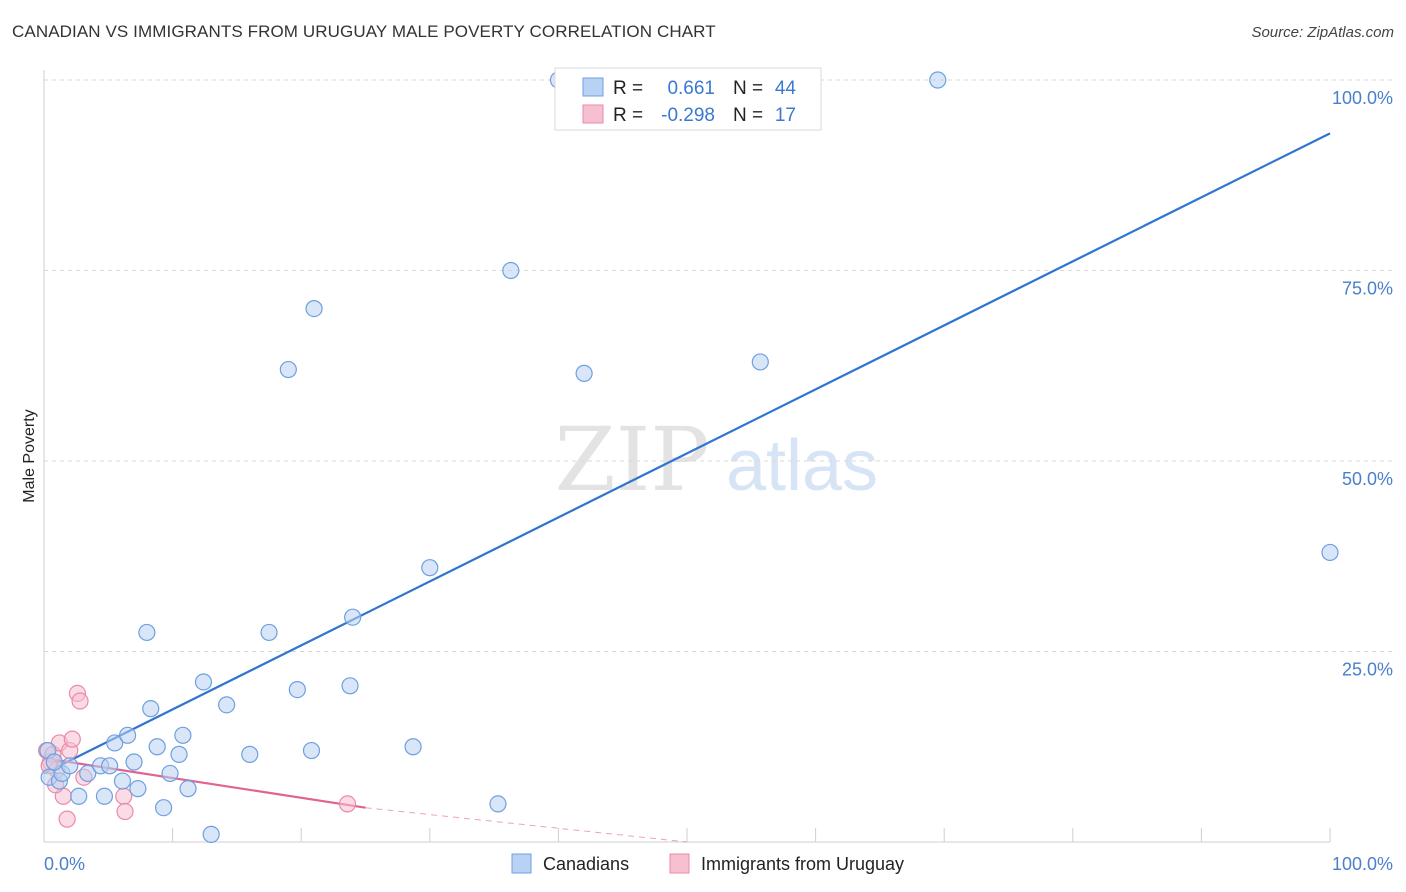  I want to click on y-tick-labels: 25.0% 50.0% 75.0% 100.0%, so click(1362, 384).